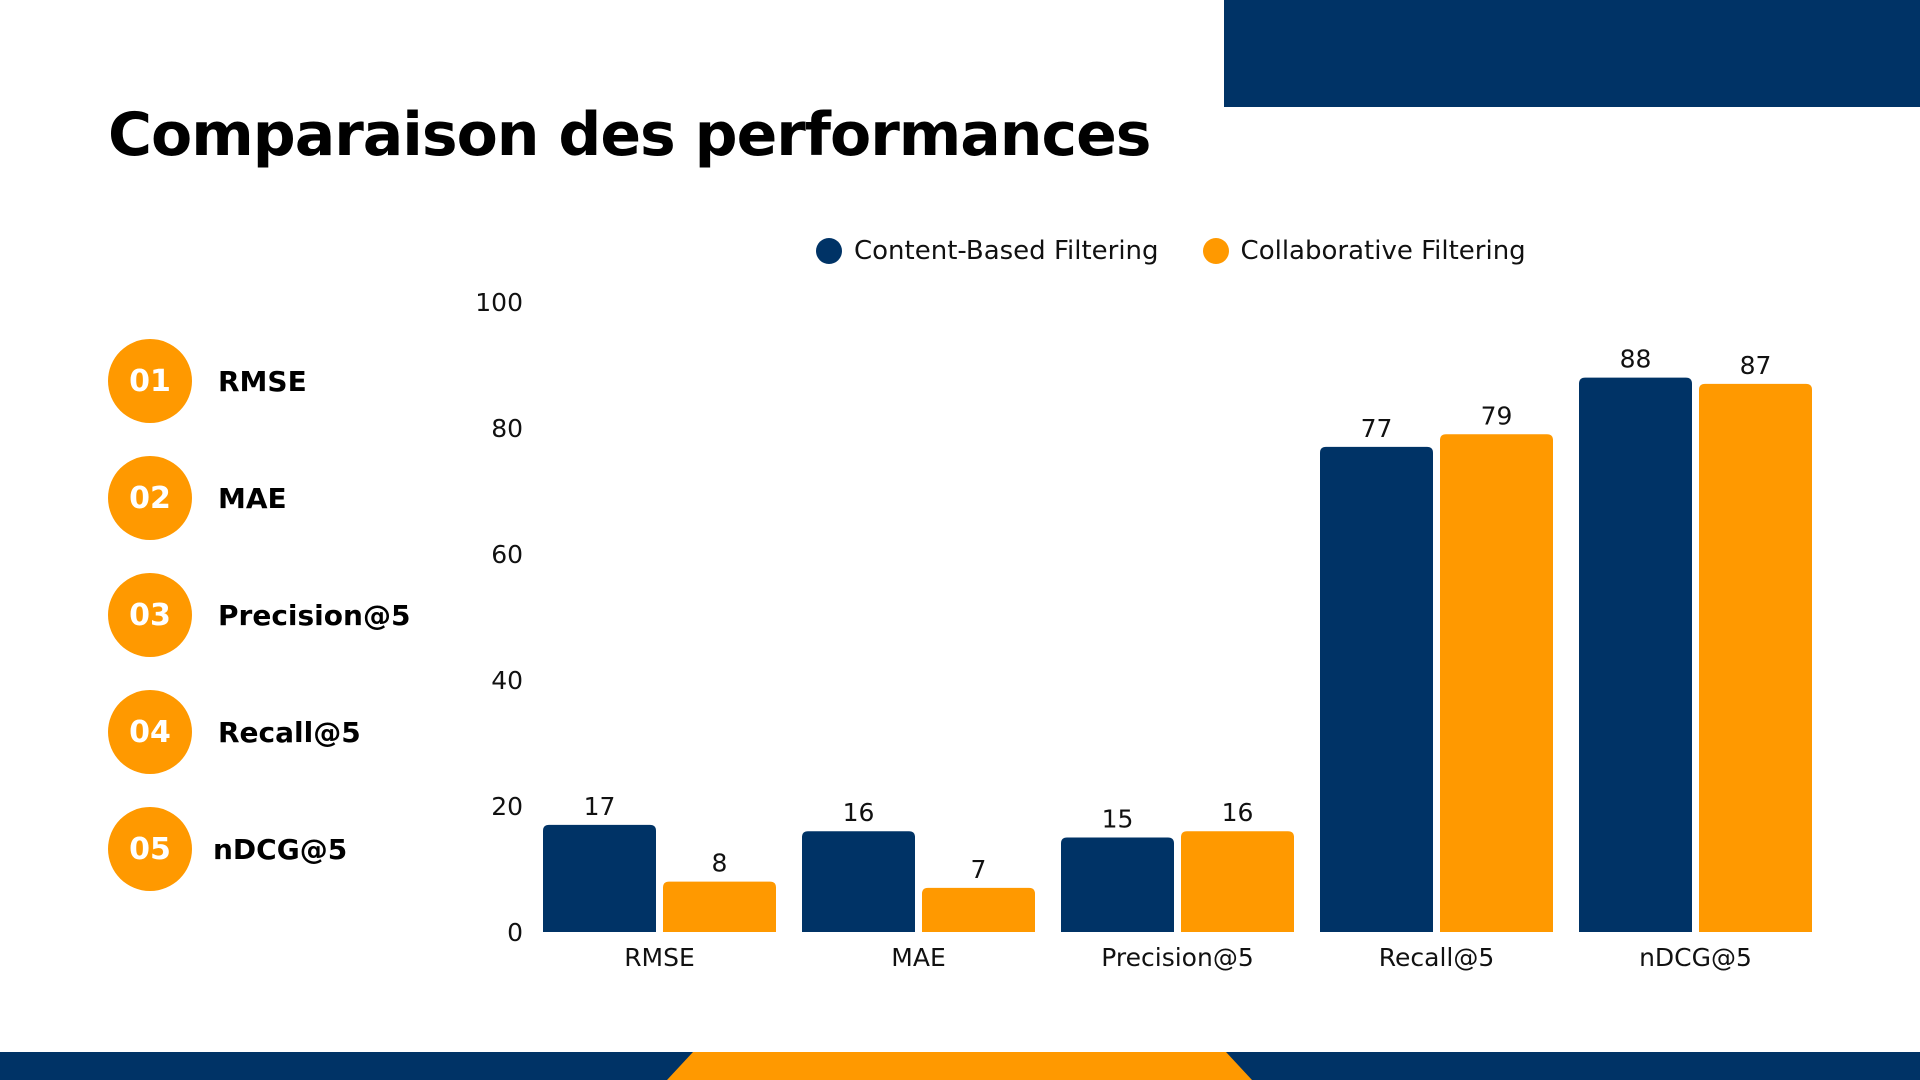 This screenshot has width=1920, height=1080. What do you see at coordinates (1756, 365) in the screenshot?
I see `bar-value-label: 87` at bounding box center [1756, 365].